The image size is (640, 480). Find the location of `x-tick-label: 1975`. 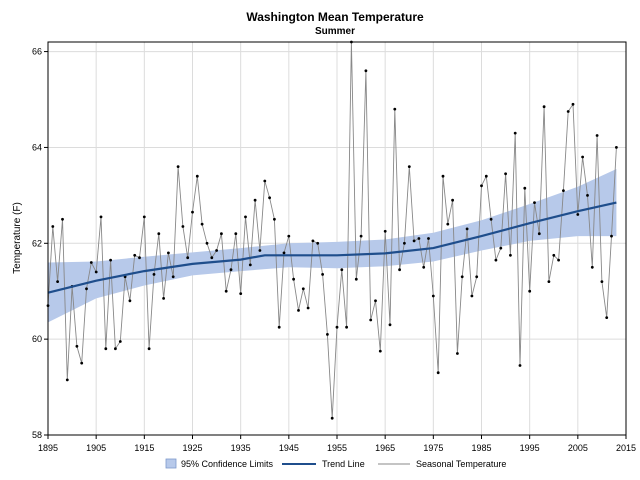

x-tick-label: 1975 is located at coordinates (433, 448).